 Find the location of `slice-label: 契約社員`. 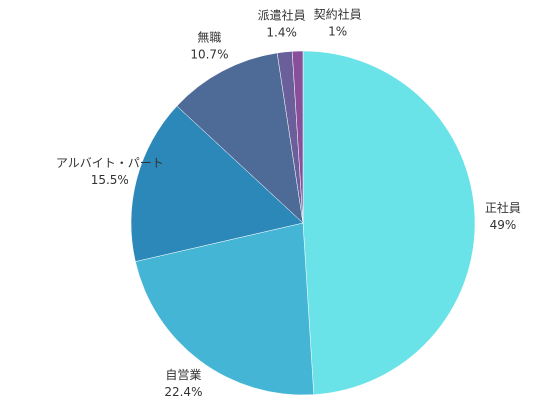

slice-label: 契約社員 is located at coordinates (338, 14).